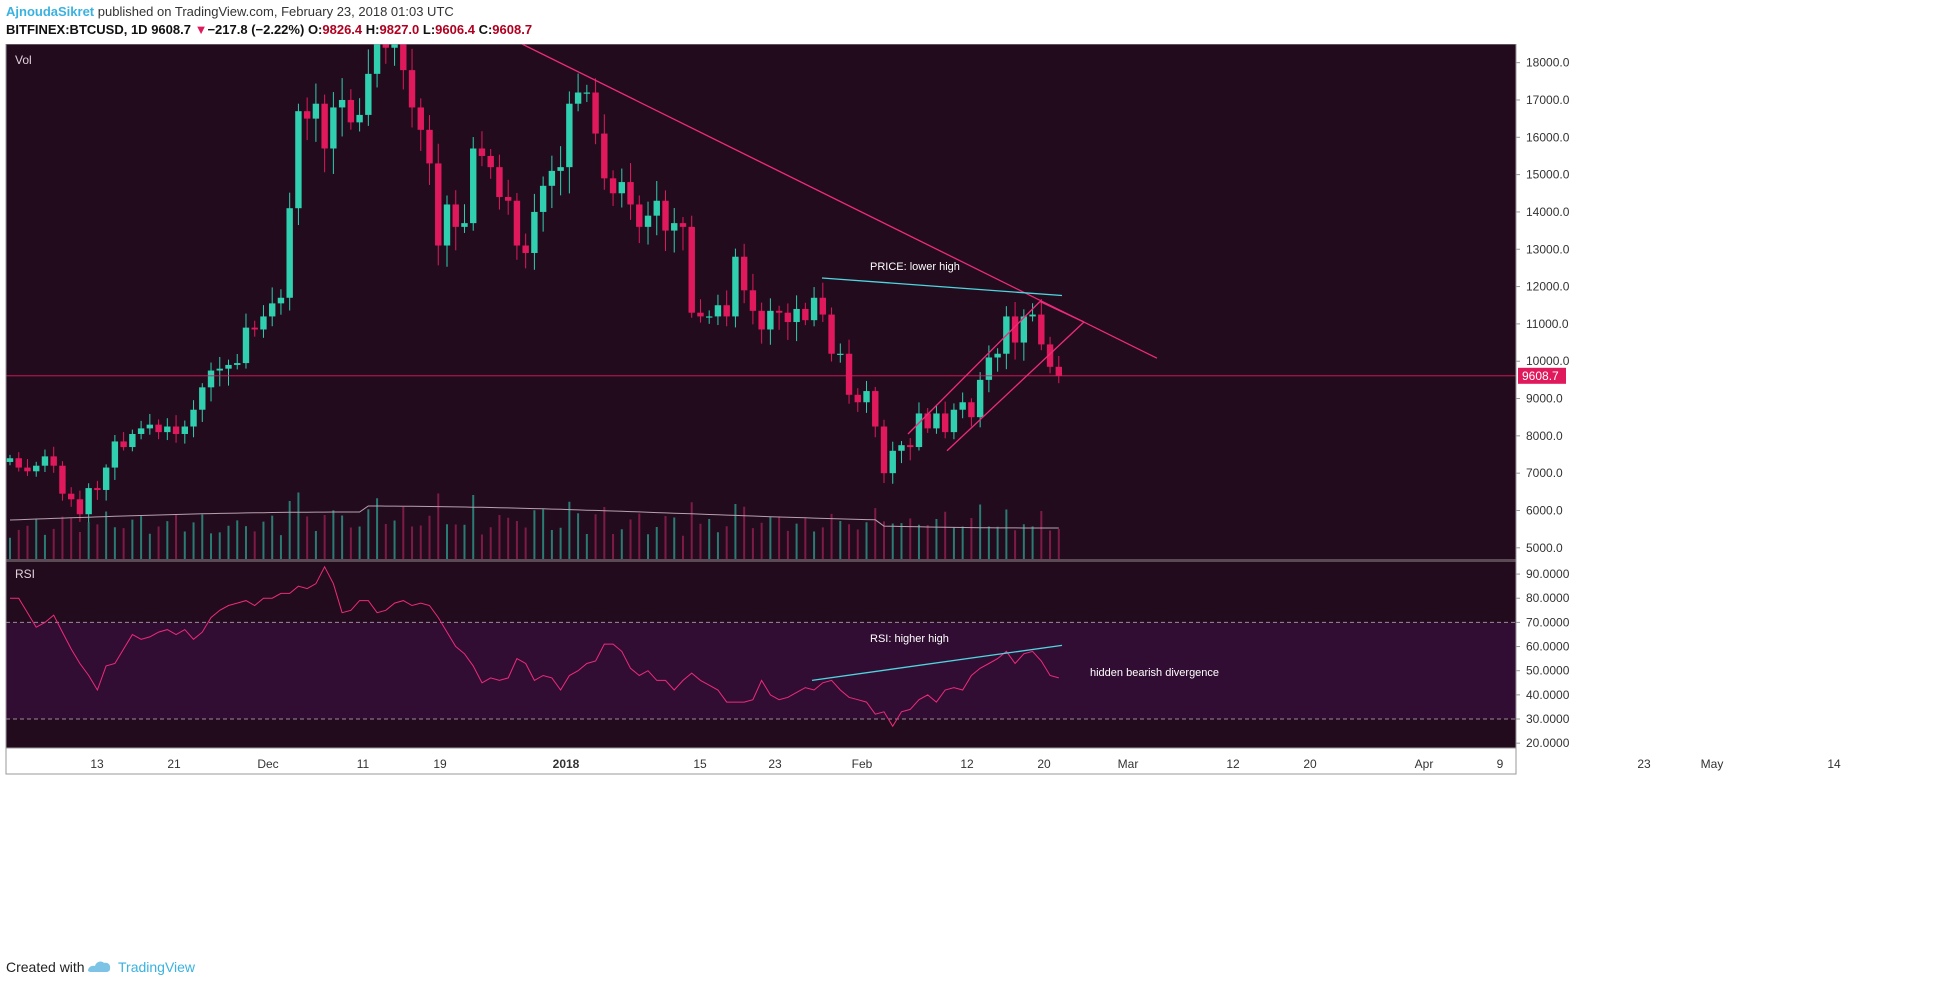  I want to click on author-link: AjnoudaSikret, so click(50, 11).